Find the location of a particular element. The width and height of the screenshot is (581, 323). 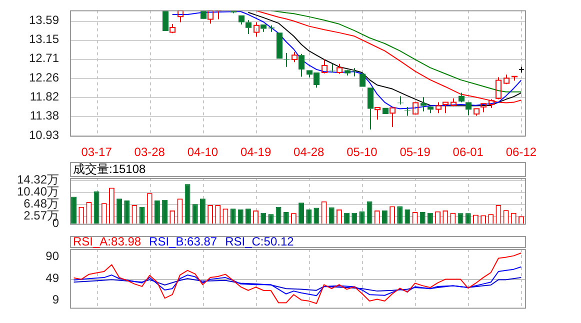

x-tick-label: 03-17 is located at coordinates (96, 152).